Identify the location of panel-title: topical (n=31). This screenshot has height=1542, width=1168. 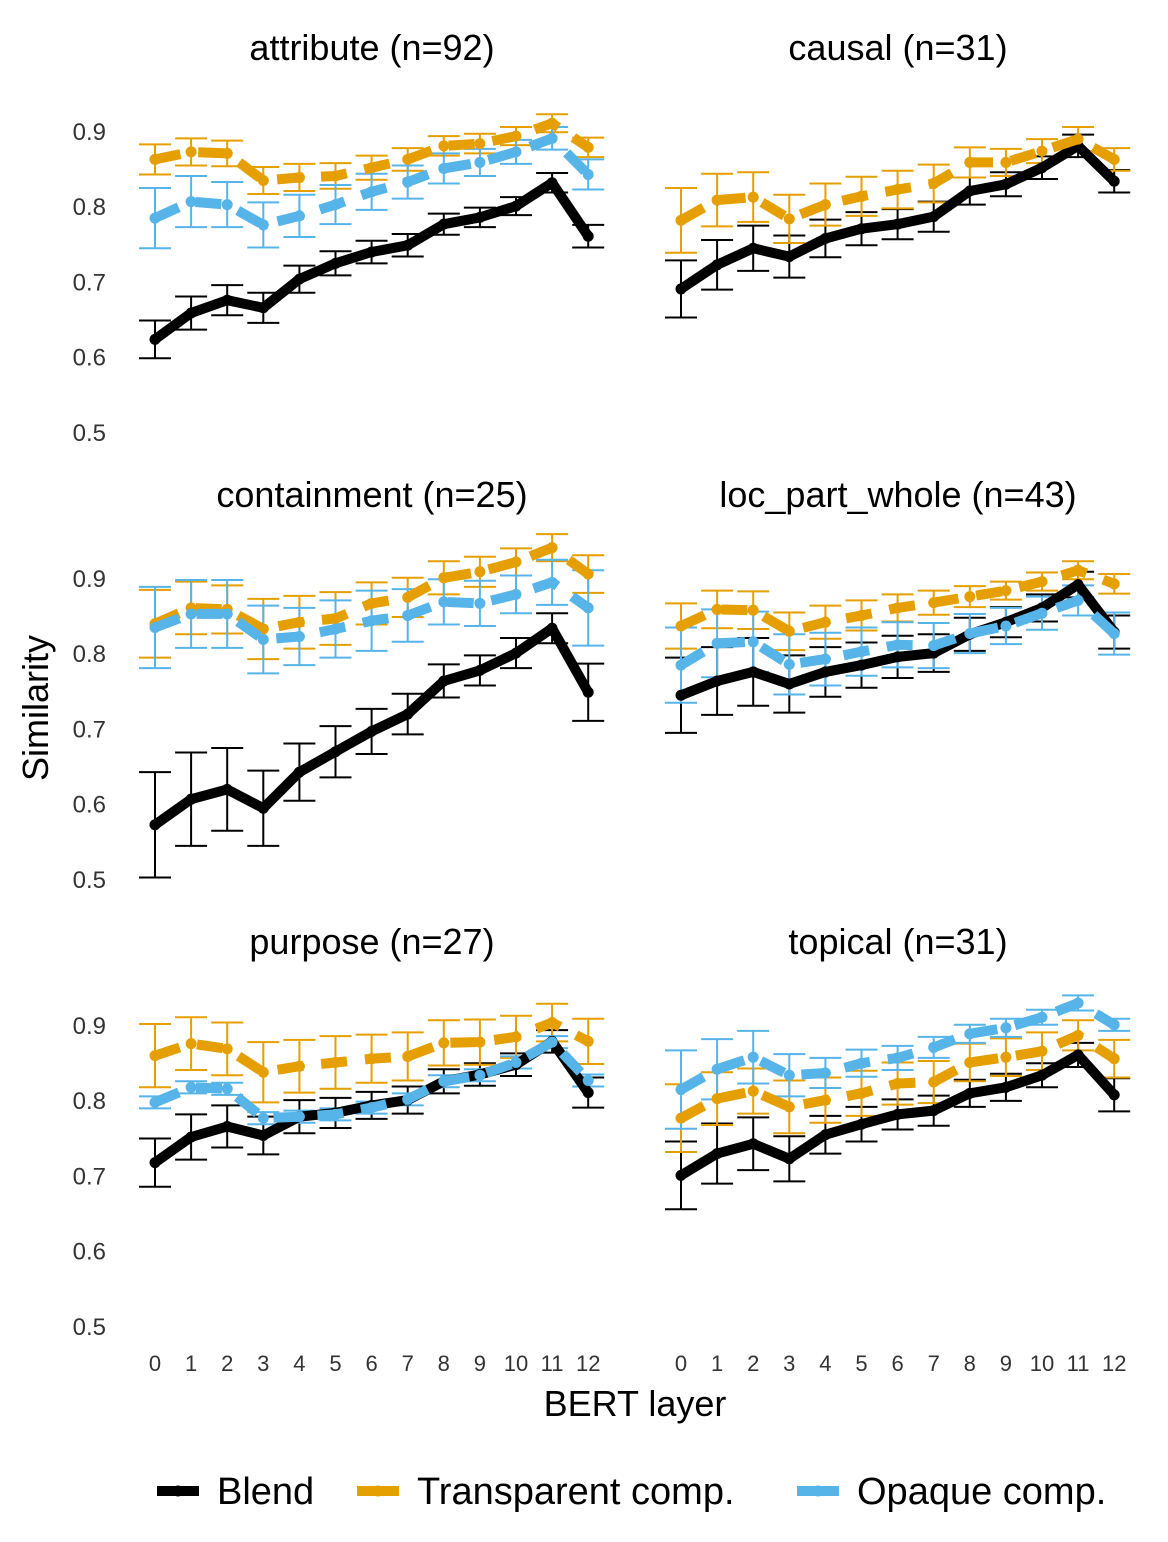
(897, 941).